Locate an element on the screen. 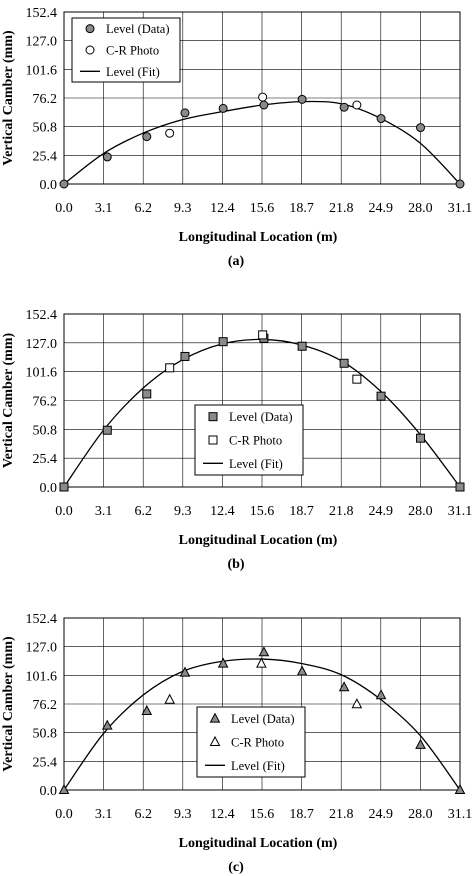 This screenshot has width=474, height=876. panel-label: (b) is located at coordinates (235, 564).